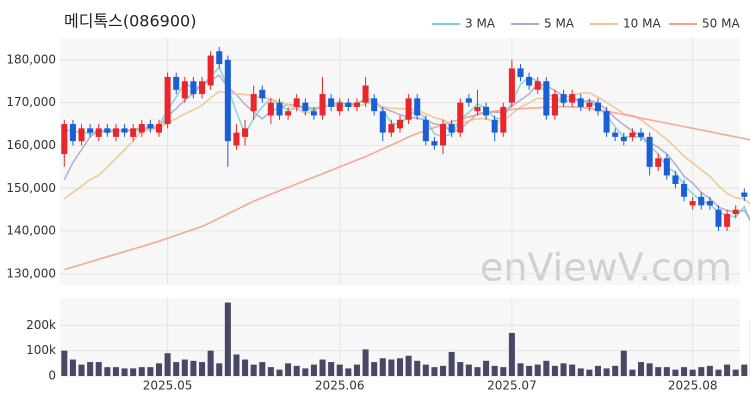  What do you see at coordinates (31, 59) in the screenshot?
I see `y-tick-label: 180,000` at bounding box center [31, 59].